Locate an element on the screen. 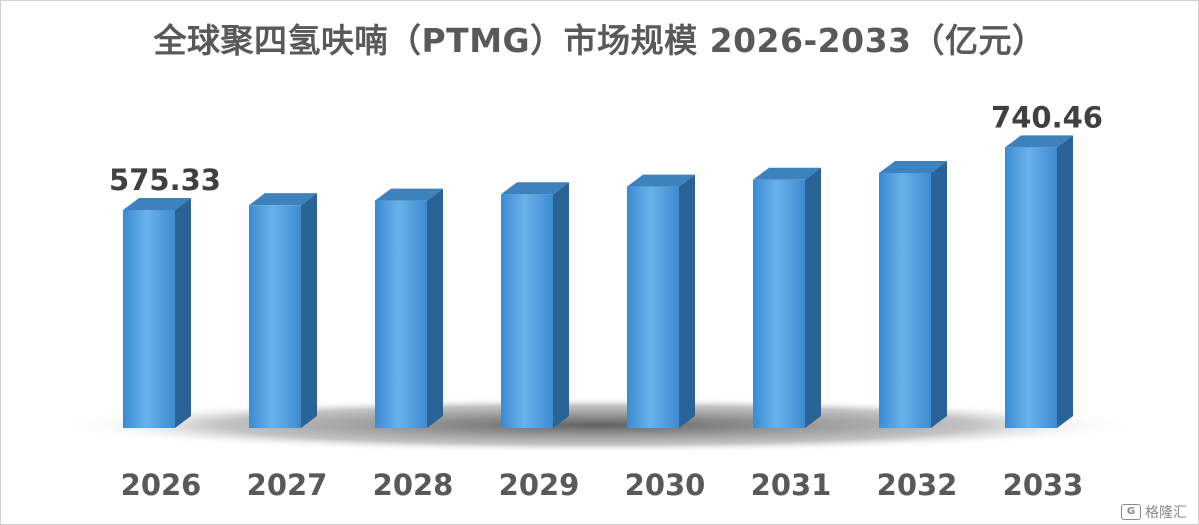 Image resolution: width=1199 pixels, height=525 pixels. bar-2029 is located at coordinates (535, 305).